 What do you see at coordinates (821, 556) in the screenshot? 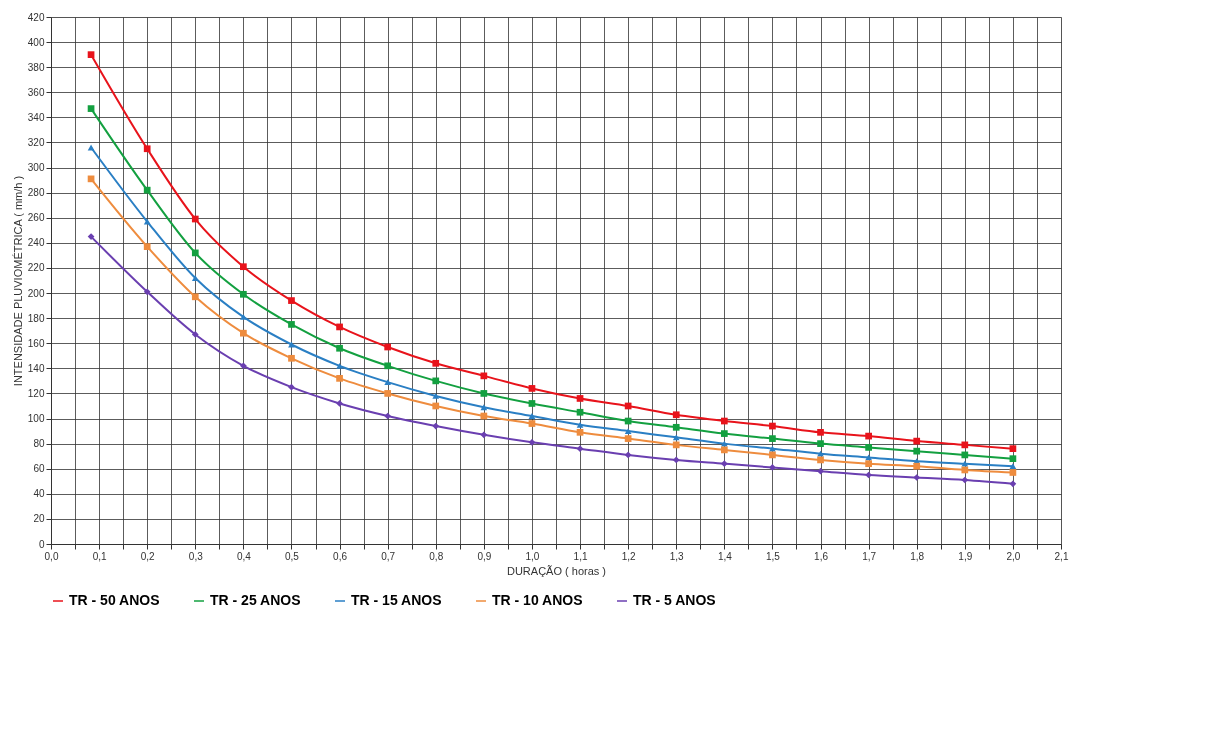
I see `x-tick-label: 1,6` at bounding box center [821, 556].